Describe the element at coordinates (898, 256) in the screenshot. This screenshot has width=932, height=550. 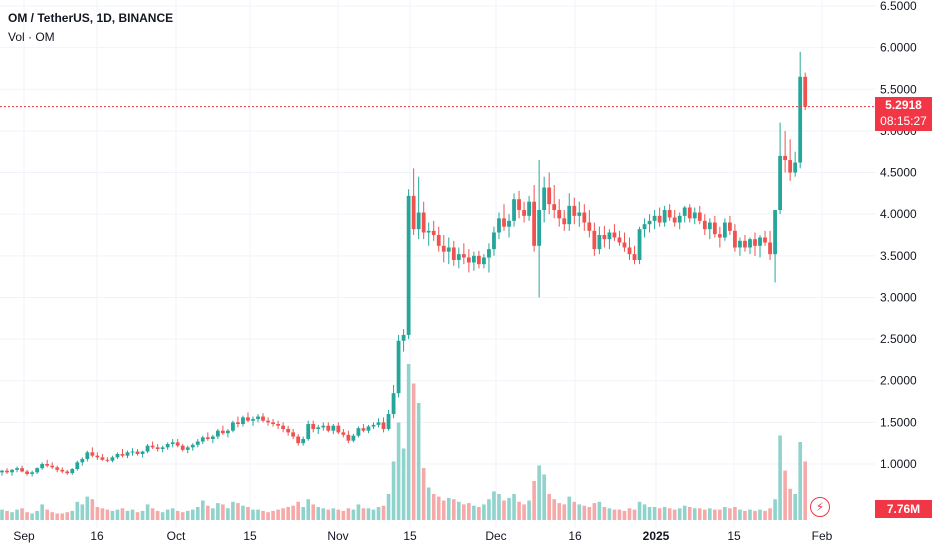
I see `y-tick-label: 3.5000` at that location.